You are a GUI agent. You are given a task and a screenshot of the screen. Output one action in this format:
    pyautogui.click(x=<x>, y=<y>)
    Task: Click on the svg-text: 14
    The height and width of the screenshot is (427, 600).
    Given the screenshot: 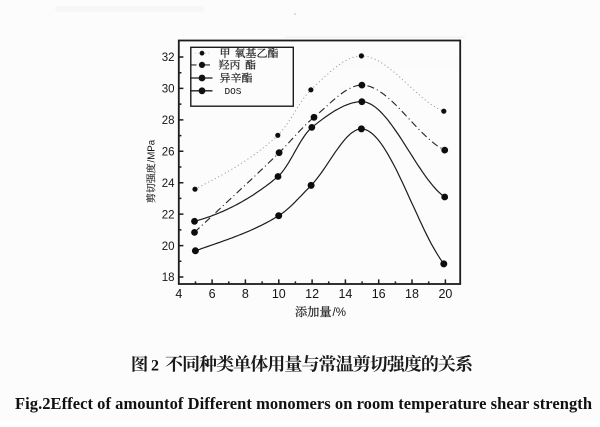 What is the action you would take?
    pyautogui.click(x=345, y=294)
    